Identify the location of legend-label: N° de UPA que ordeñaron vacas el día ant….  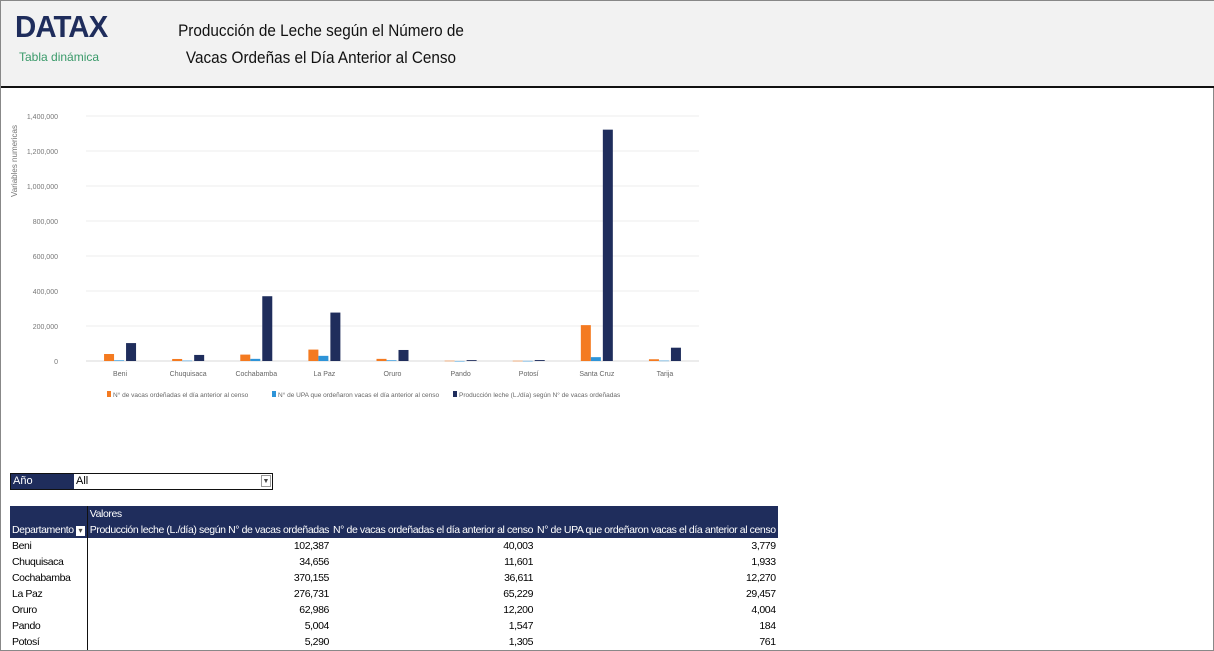
(358, 395).